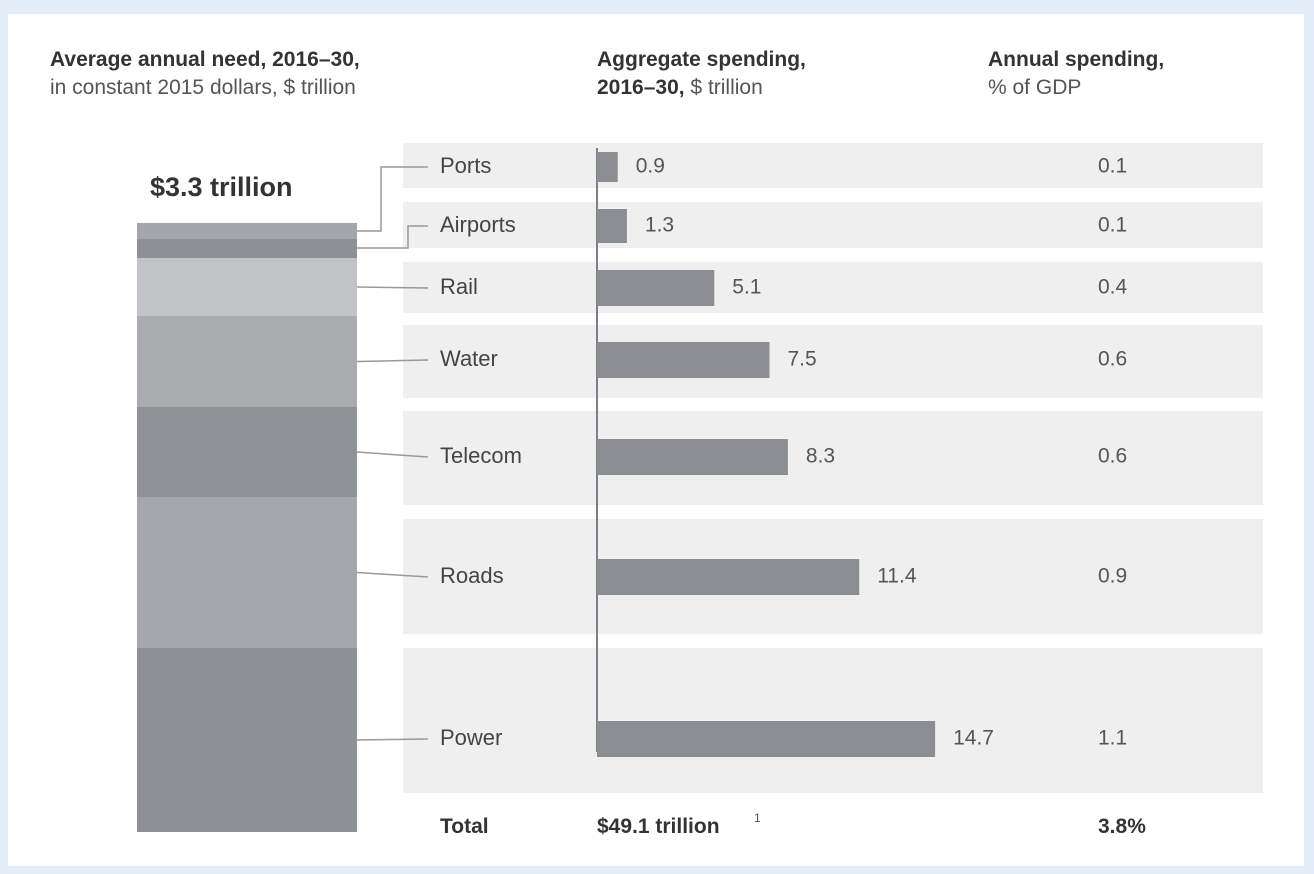  Describe the element at coordinates (481, 455) in the screenshot. I see `category-label-telecom: Telecom` at that location.